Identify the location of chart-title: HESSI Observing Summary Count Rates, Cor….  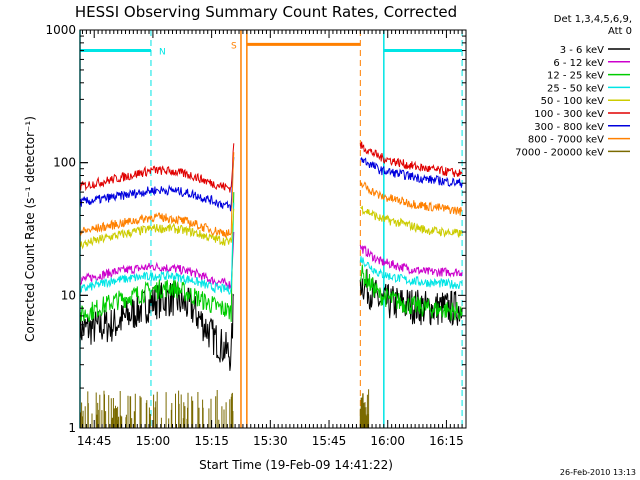
(266, 12).